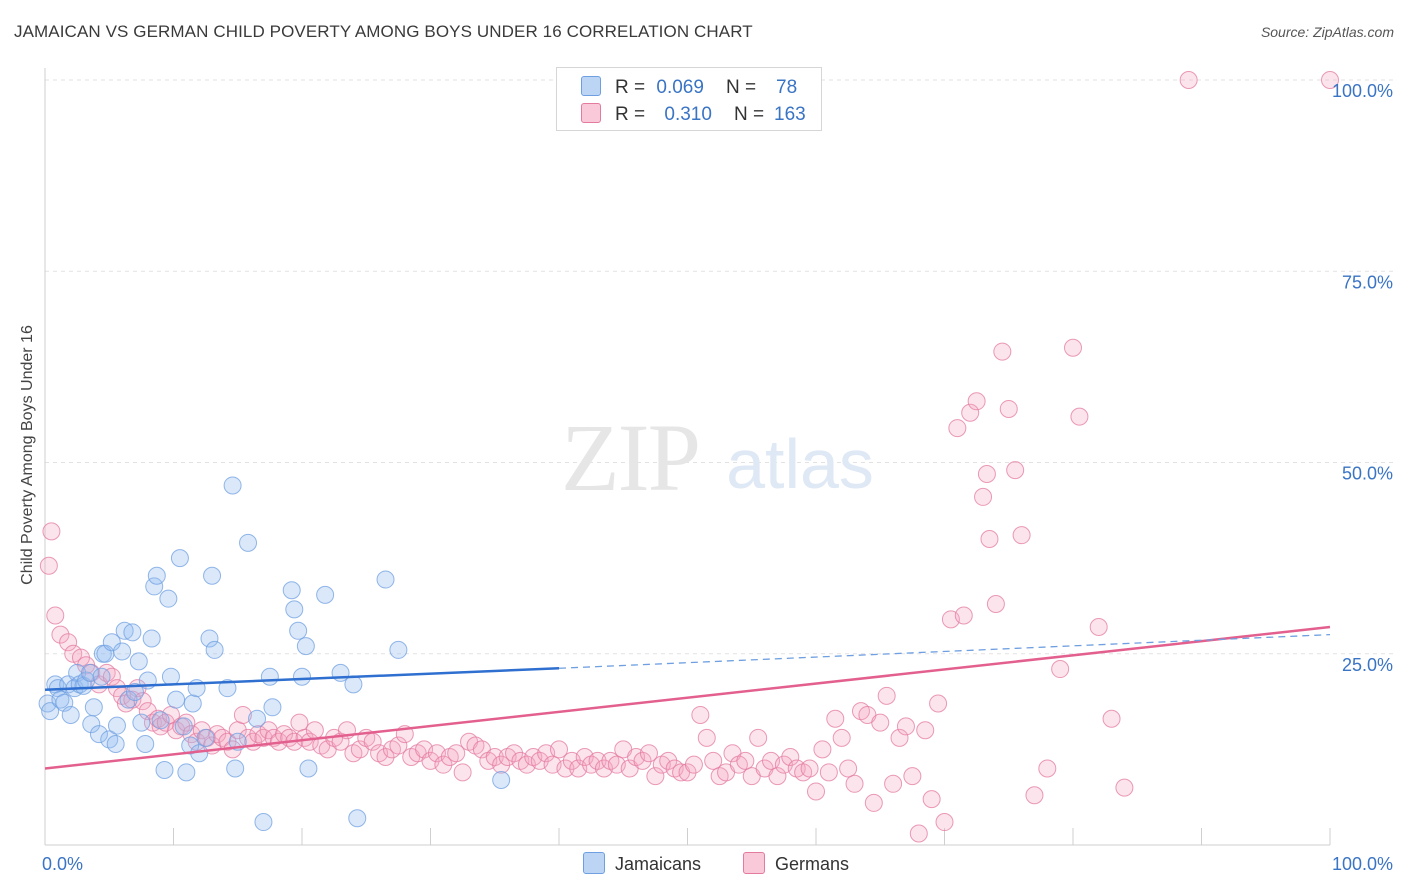 This screenshot has width=1406, height=892. What do you see at coordinates (658, 864) in the screenshot?
I see `legend-label-jamaicans: Jamaicans` at bounding box center [658, 864].